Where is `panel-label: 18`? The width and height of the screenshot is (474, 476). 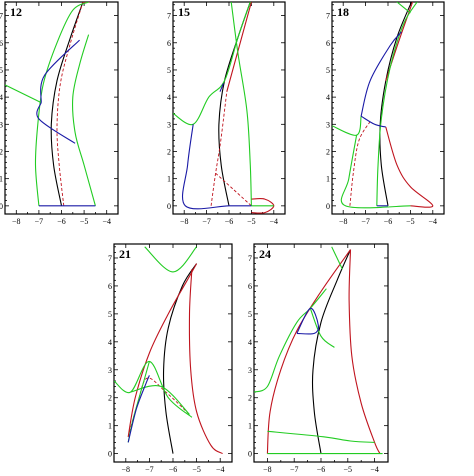
panel-label: 18 is located at coordinates (343, 12).